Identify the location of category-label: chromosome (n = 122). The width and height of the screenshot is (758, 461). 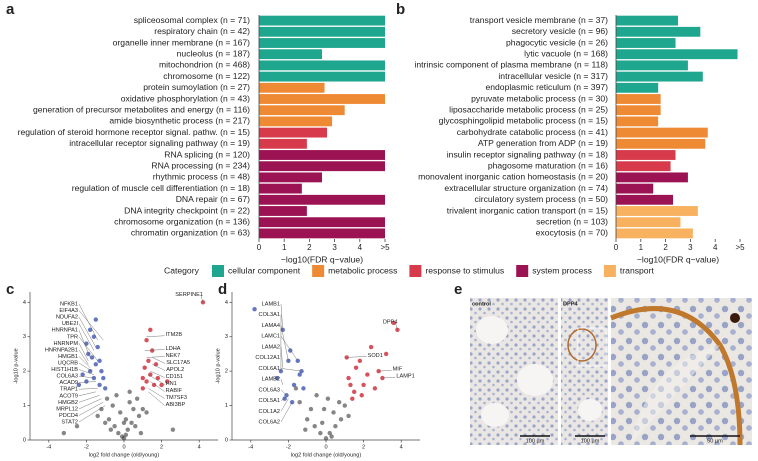
(206, 76).